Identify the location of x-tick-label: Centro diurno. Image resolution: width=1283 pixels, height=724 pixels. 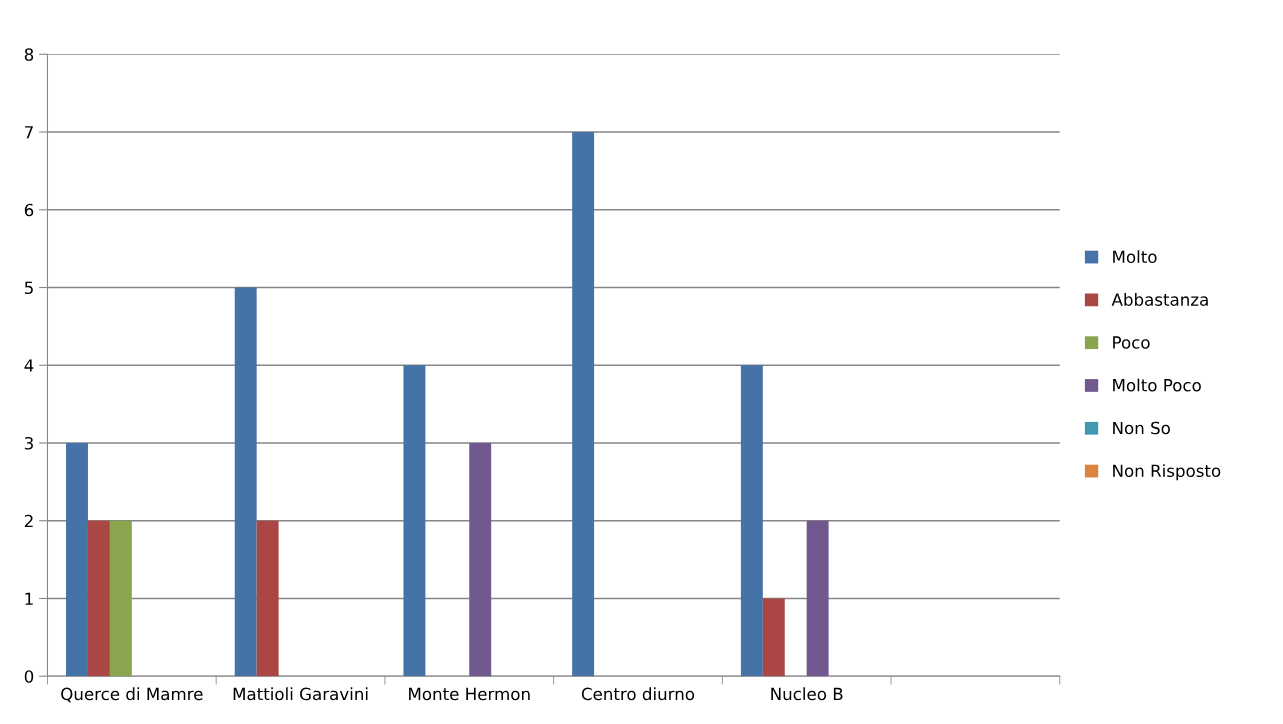
(638, 694).